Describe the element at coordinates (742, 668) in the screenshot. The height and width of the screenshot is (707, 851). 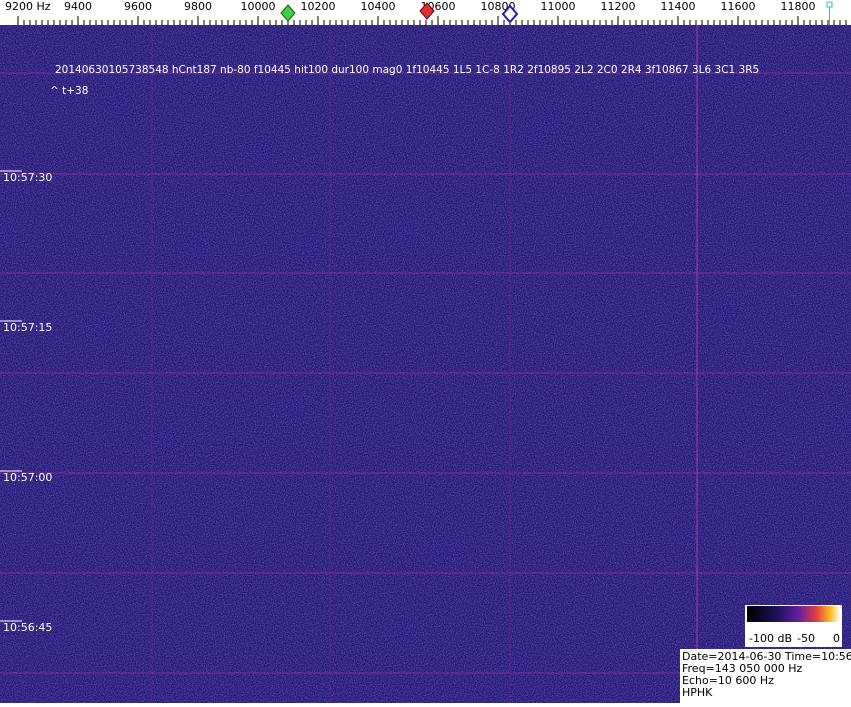
I see `info-line: Freq=143 050 000 Hz` at that location.